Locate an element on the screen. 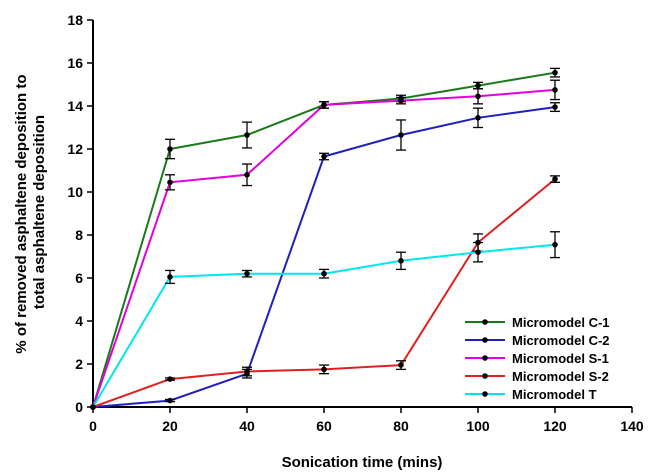 Image resolution: width=651 pixels, height=472 pixels. legend-label: Micromodel S-1 is located at coordinates (560, 358).